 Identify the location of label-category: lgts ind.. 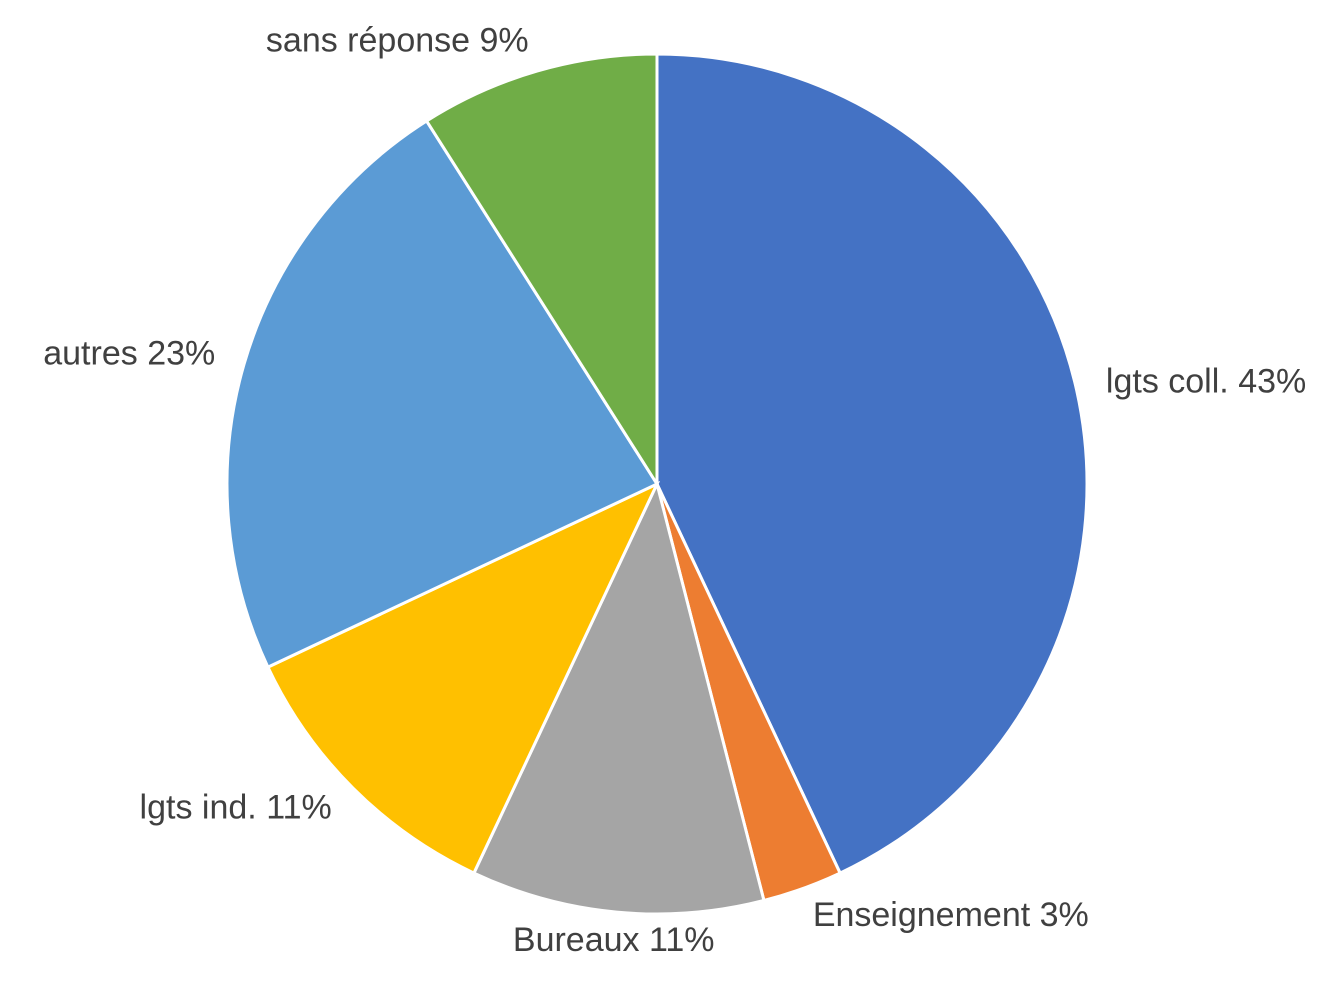
(198, 807).